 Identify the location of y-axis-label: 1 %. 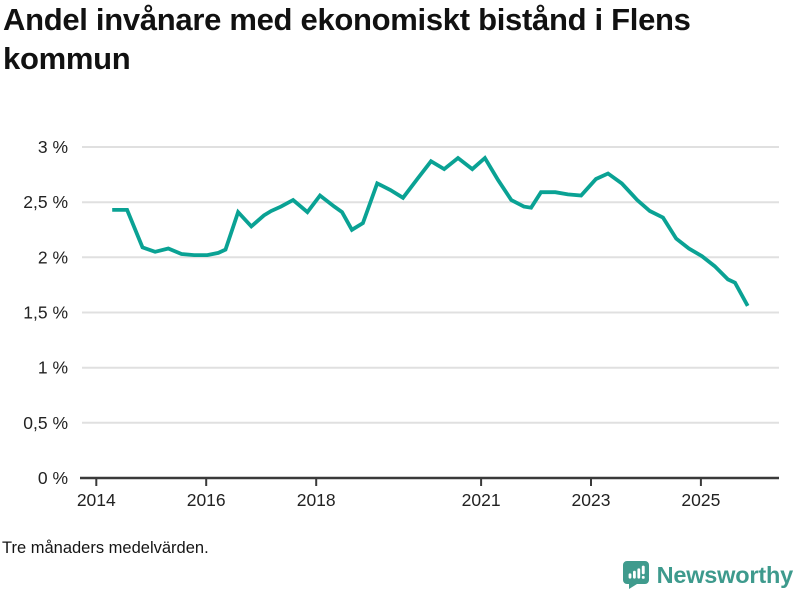
(53, 368).